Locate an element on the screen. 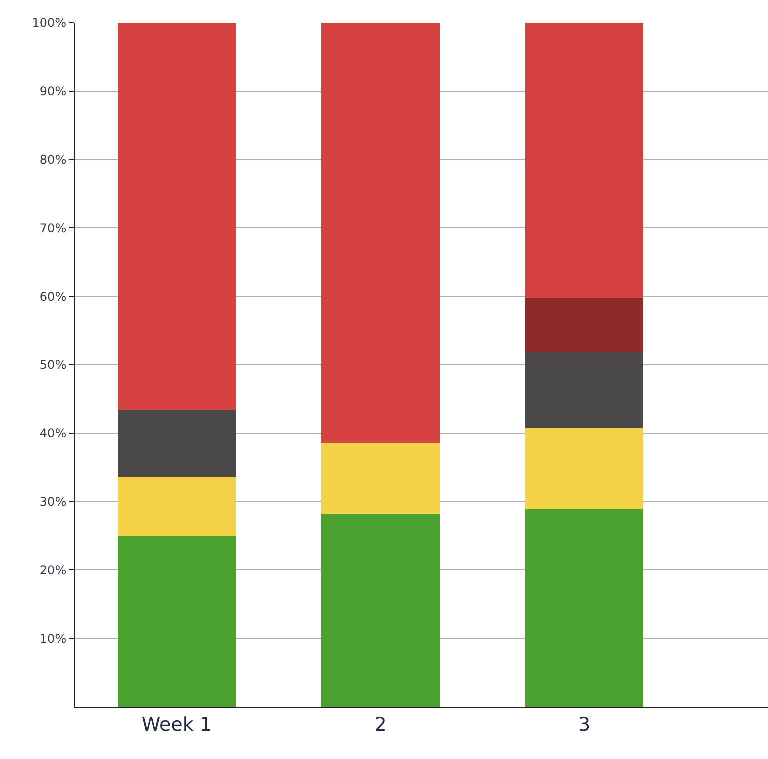  y-tick-label: 80% is located at coordinates (53, 160).